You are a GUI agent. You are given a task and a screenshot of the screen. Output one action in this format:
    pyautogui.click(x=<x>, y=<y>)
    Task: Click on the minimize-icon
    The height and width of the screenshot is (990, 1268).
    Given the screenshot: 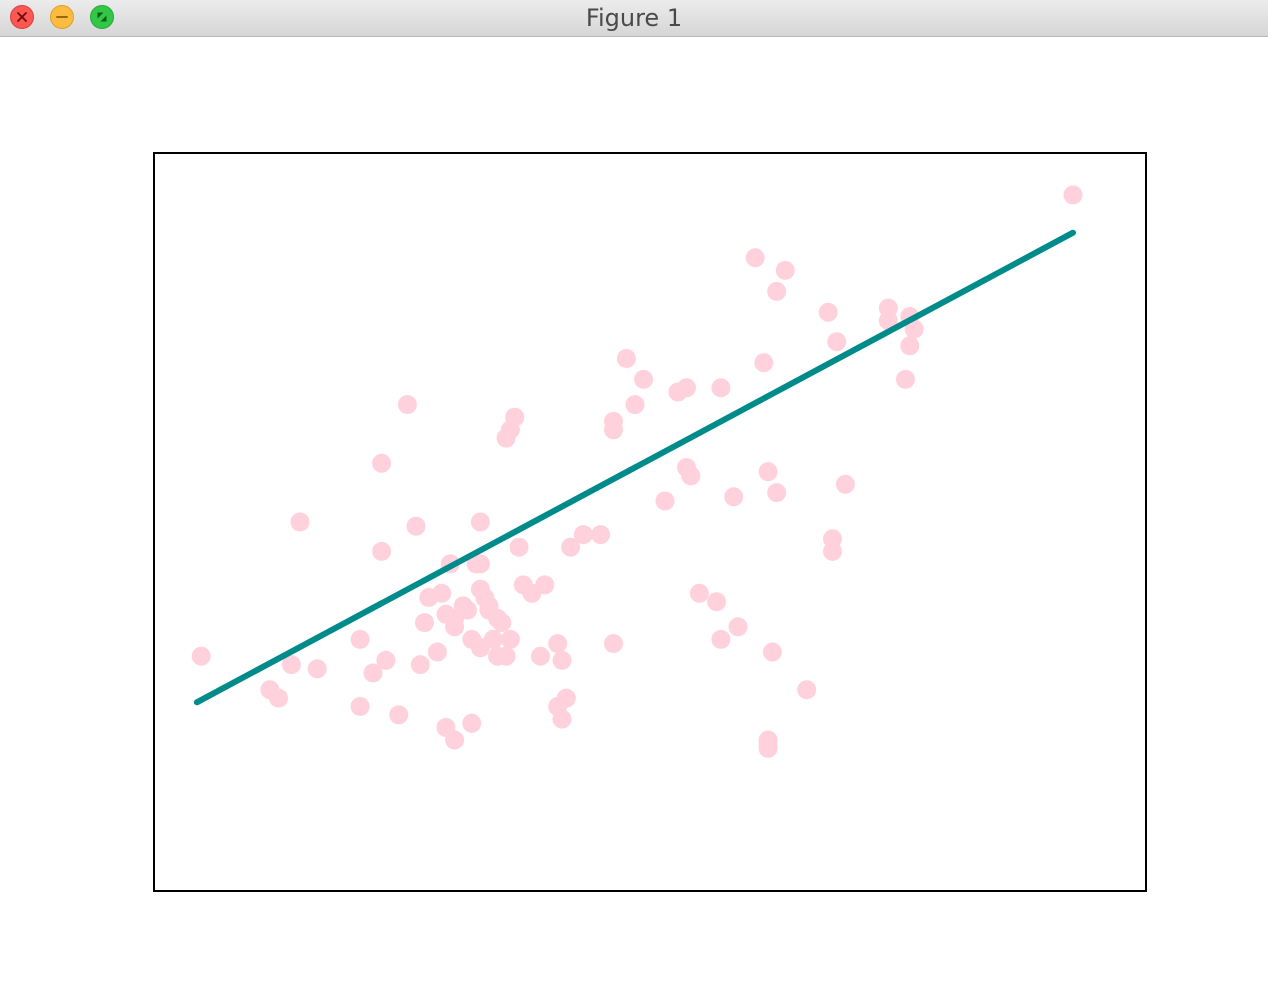 What is the action you would take?
    pyautogui.click(x=62, y=17)
    